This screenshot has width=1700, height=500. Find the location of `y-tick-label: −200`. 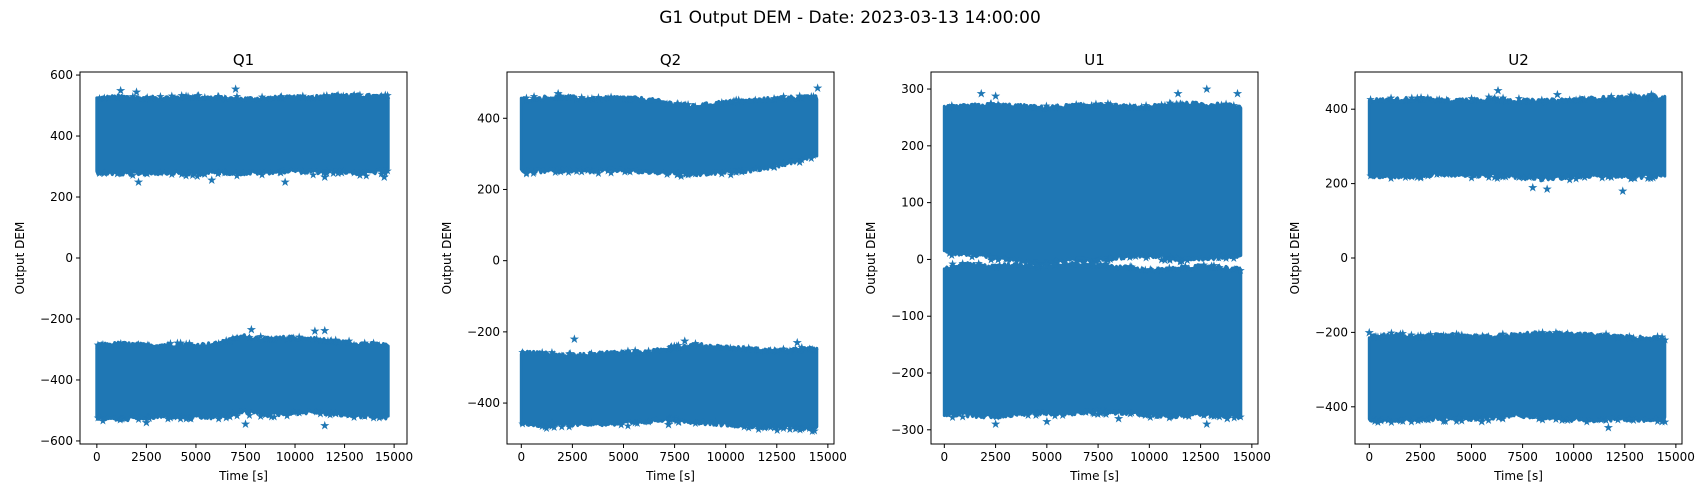

y-tick-label: −200 is located at coordinates (907, 373).